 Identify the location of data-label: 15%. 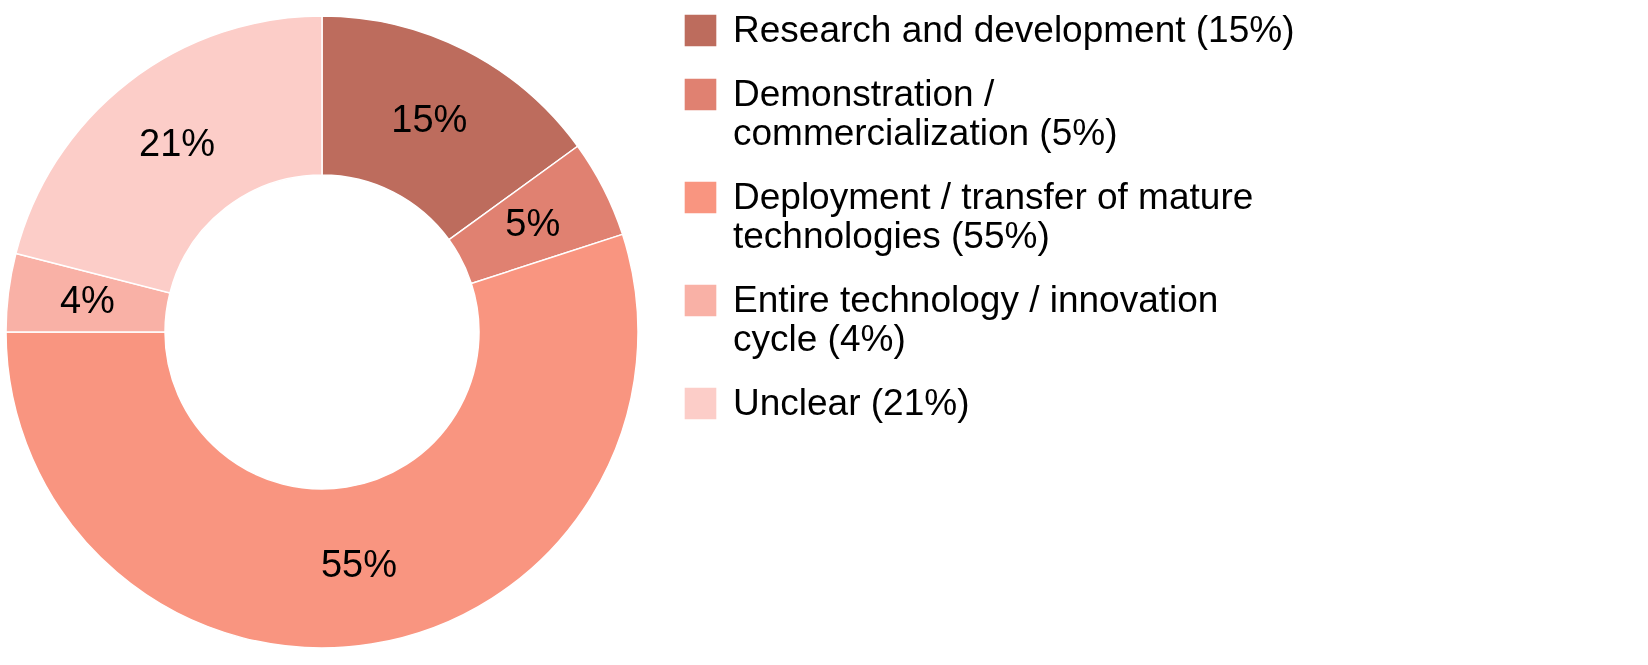
(429, 119).